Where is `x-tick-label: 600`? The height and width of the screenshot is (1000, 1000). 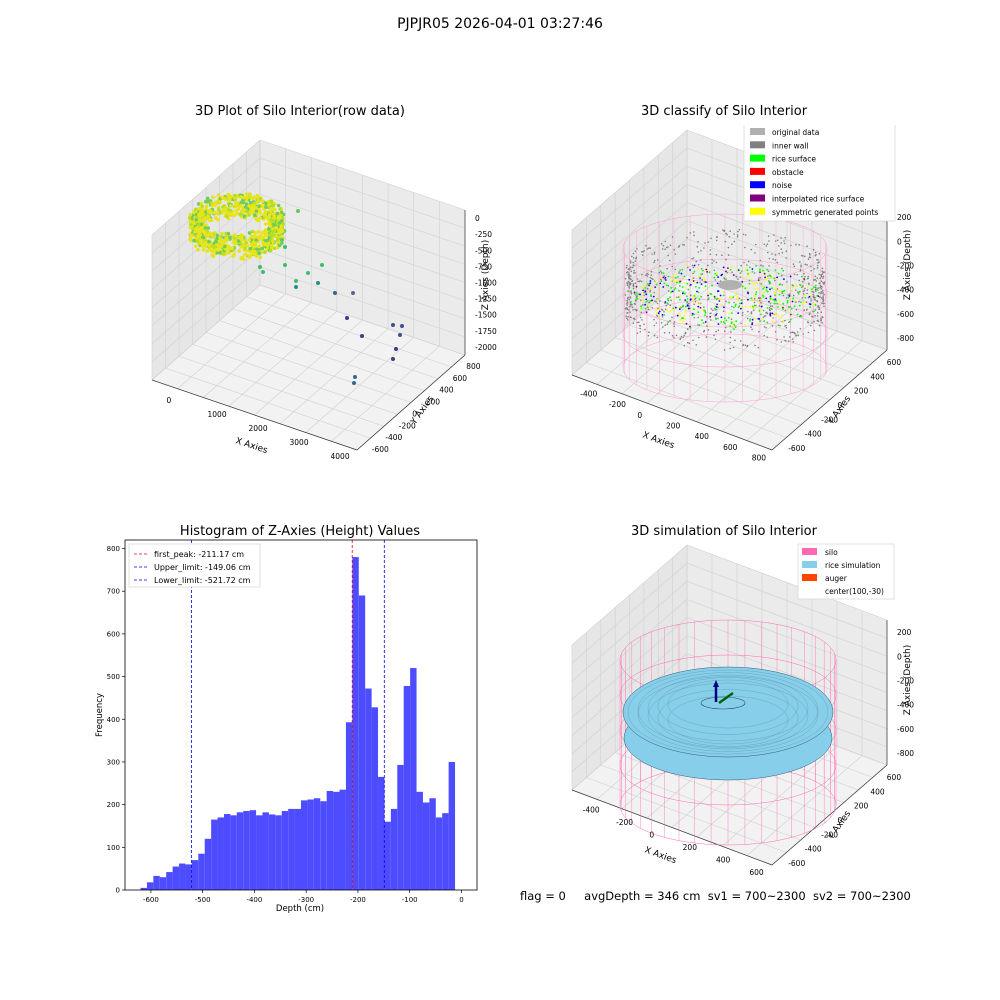 x-tick-label: 600 is located at coordinates (756, 872).